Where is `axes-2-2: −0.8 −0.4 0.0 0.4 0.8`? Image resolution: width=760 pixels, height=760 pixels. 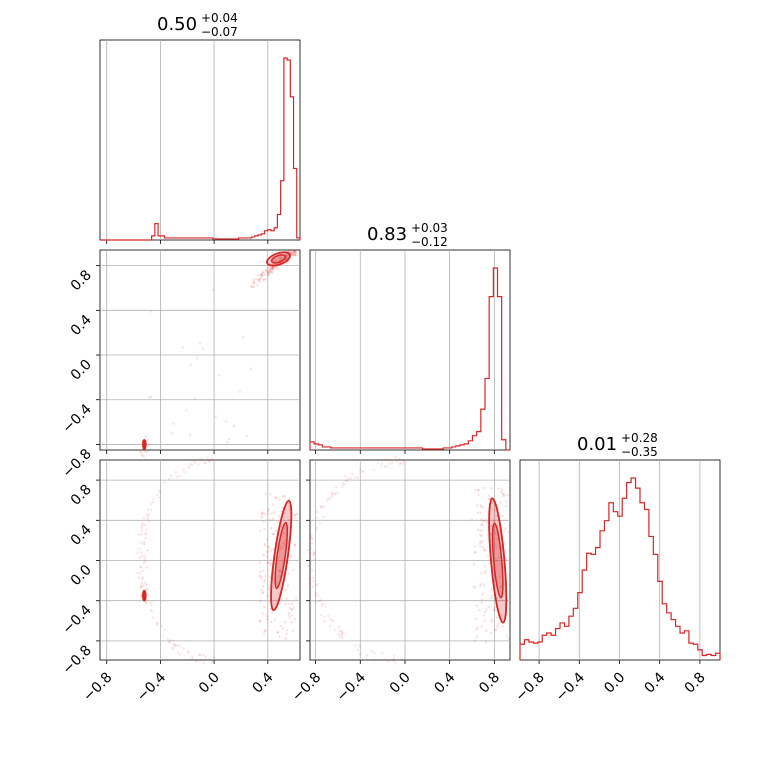 axes-2-2: −0.8 −0.4 0.0 0.4 0.8 is located at coordinates (611, 582).